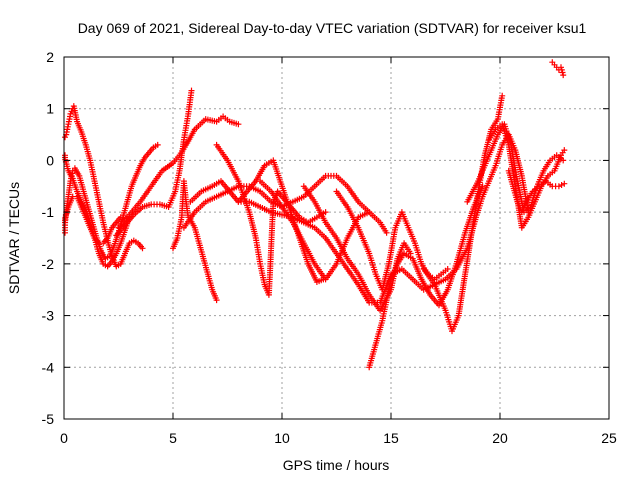 This screenshot has height=480, width=640. What do you see at coordinates (336, 465) in the screenshot?
I see `x-axis-label: GPS time / hours` at bounding box center [336, 465].